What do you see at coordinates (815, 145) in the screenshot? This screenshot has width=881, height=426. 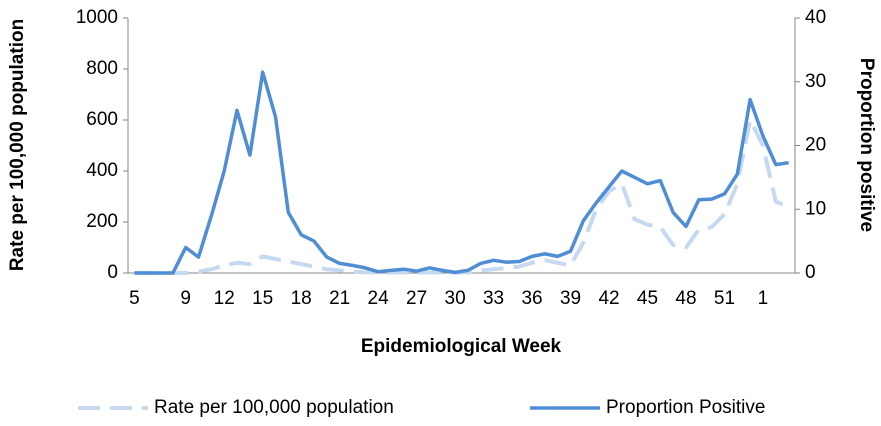 I see `y2-tick-label: 20` at bounding box center [815, 145].